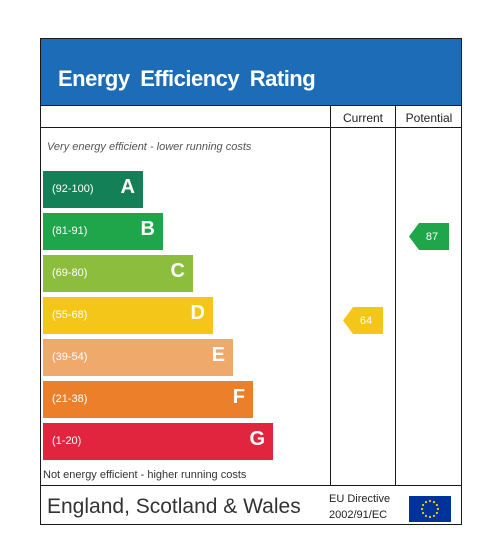  I want to click on current-rating-value: 64, so click(366, 321).